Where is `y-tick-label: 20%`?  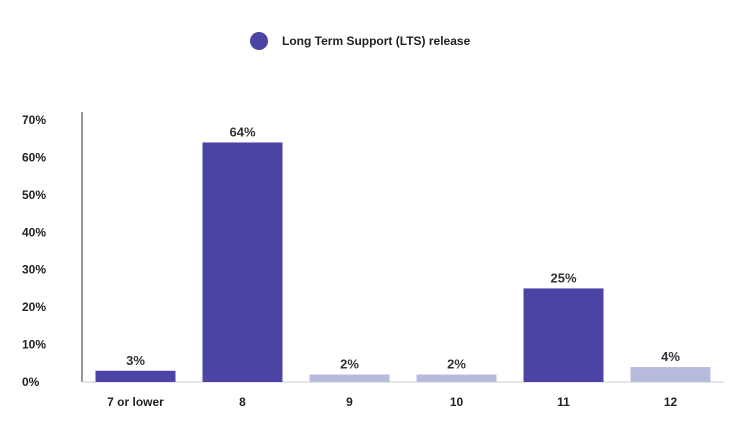 y-tick-label: 20% is located at coordinates (34, 307).